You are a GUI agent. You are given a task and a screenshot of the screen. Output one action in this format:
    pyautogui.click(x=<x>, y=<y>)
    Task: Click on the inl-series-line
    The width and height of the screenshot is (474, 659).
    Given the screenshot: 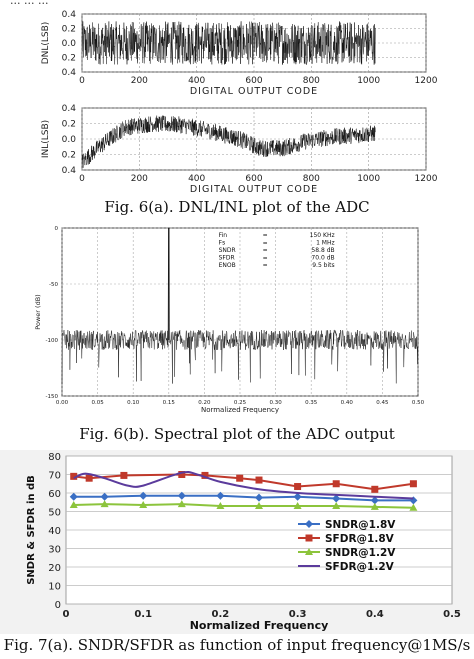 What is the action you would take?
    pyautogui.click(x=228, y=141)
    